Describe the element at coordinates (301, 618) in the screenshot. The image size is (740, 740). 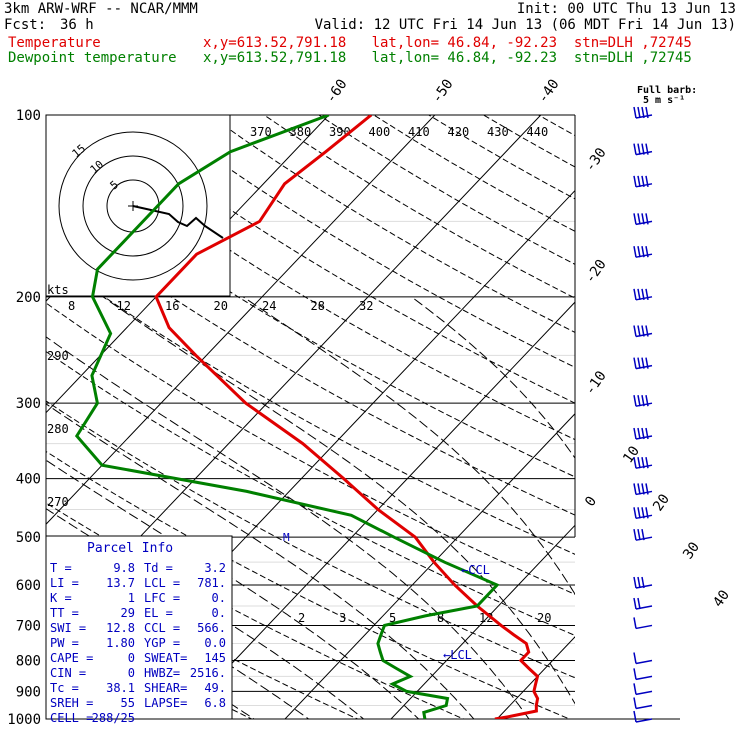
I see `mixing-ratio-label: 2` at that location.